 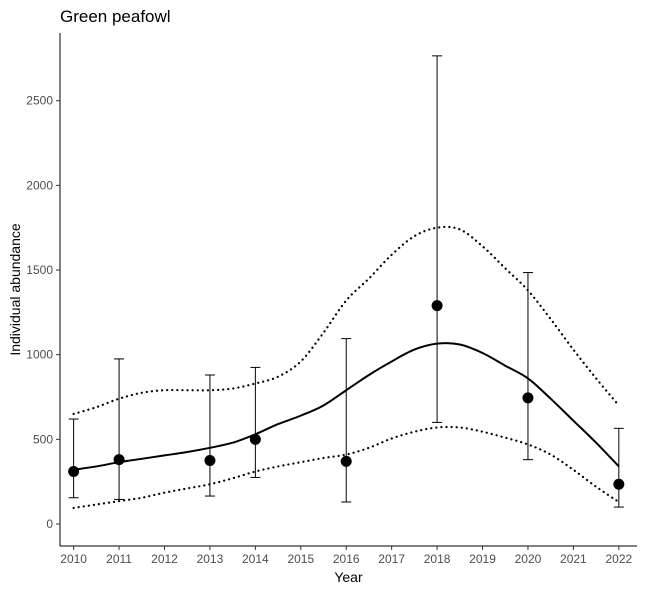 I want to click on y-tick-label: 1000, so click(x=39, y=355).